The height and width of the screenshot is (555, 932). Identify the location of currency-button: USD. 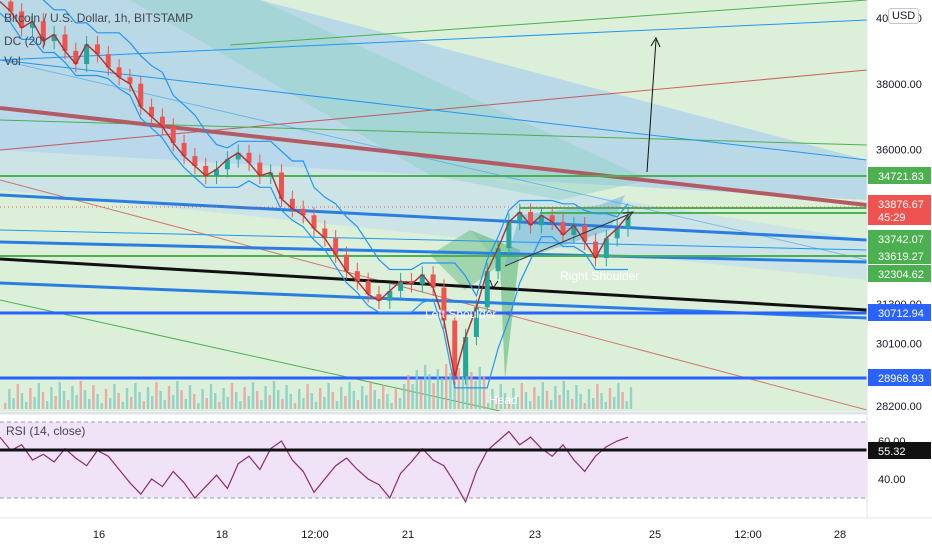
(904, 16).